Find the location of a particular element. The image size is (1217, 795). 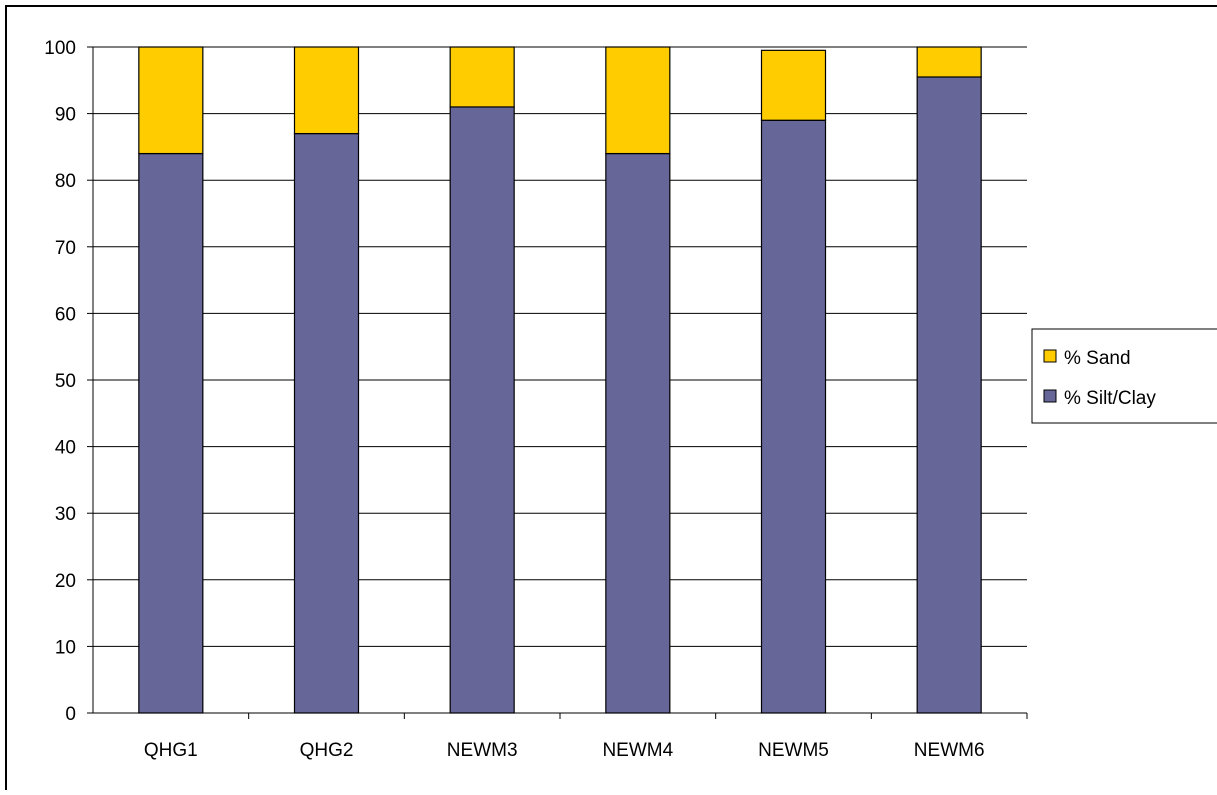

legend: % Sand % Silt/Clay is located at coordinates (1124, 376).